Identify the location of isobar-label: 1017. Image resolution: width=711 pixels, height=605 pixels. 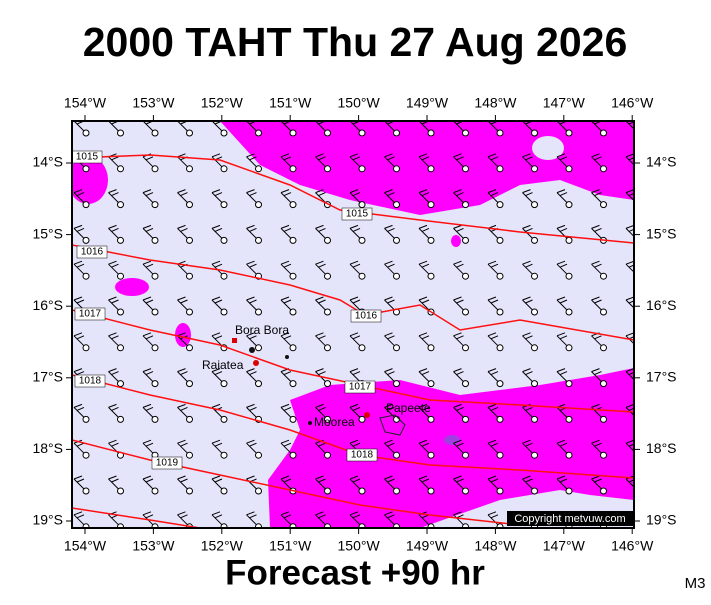
(360, 387).